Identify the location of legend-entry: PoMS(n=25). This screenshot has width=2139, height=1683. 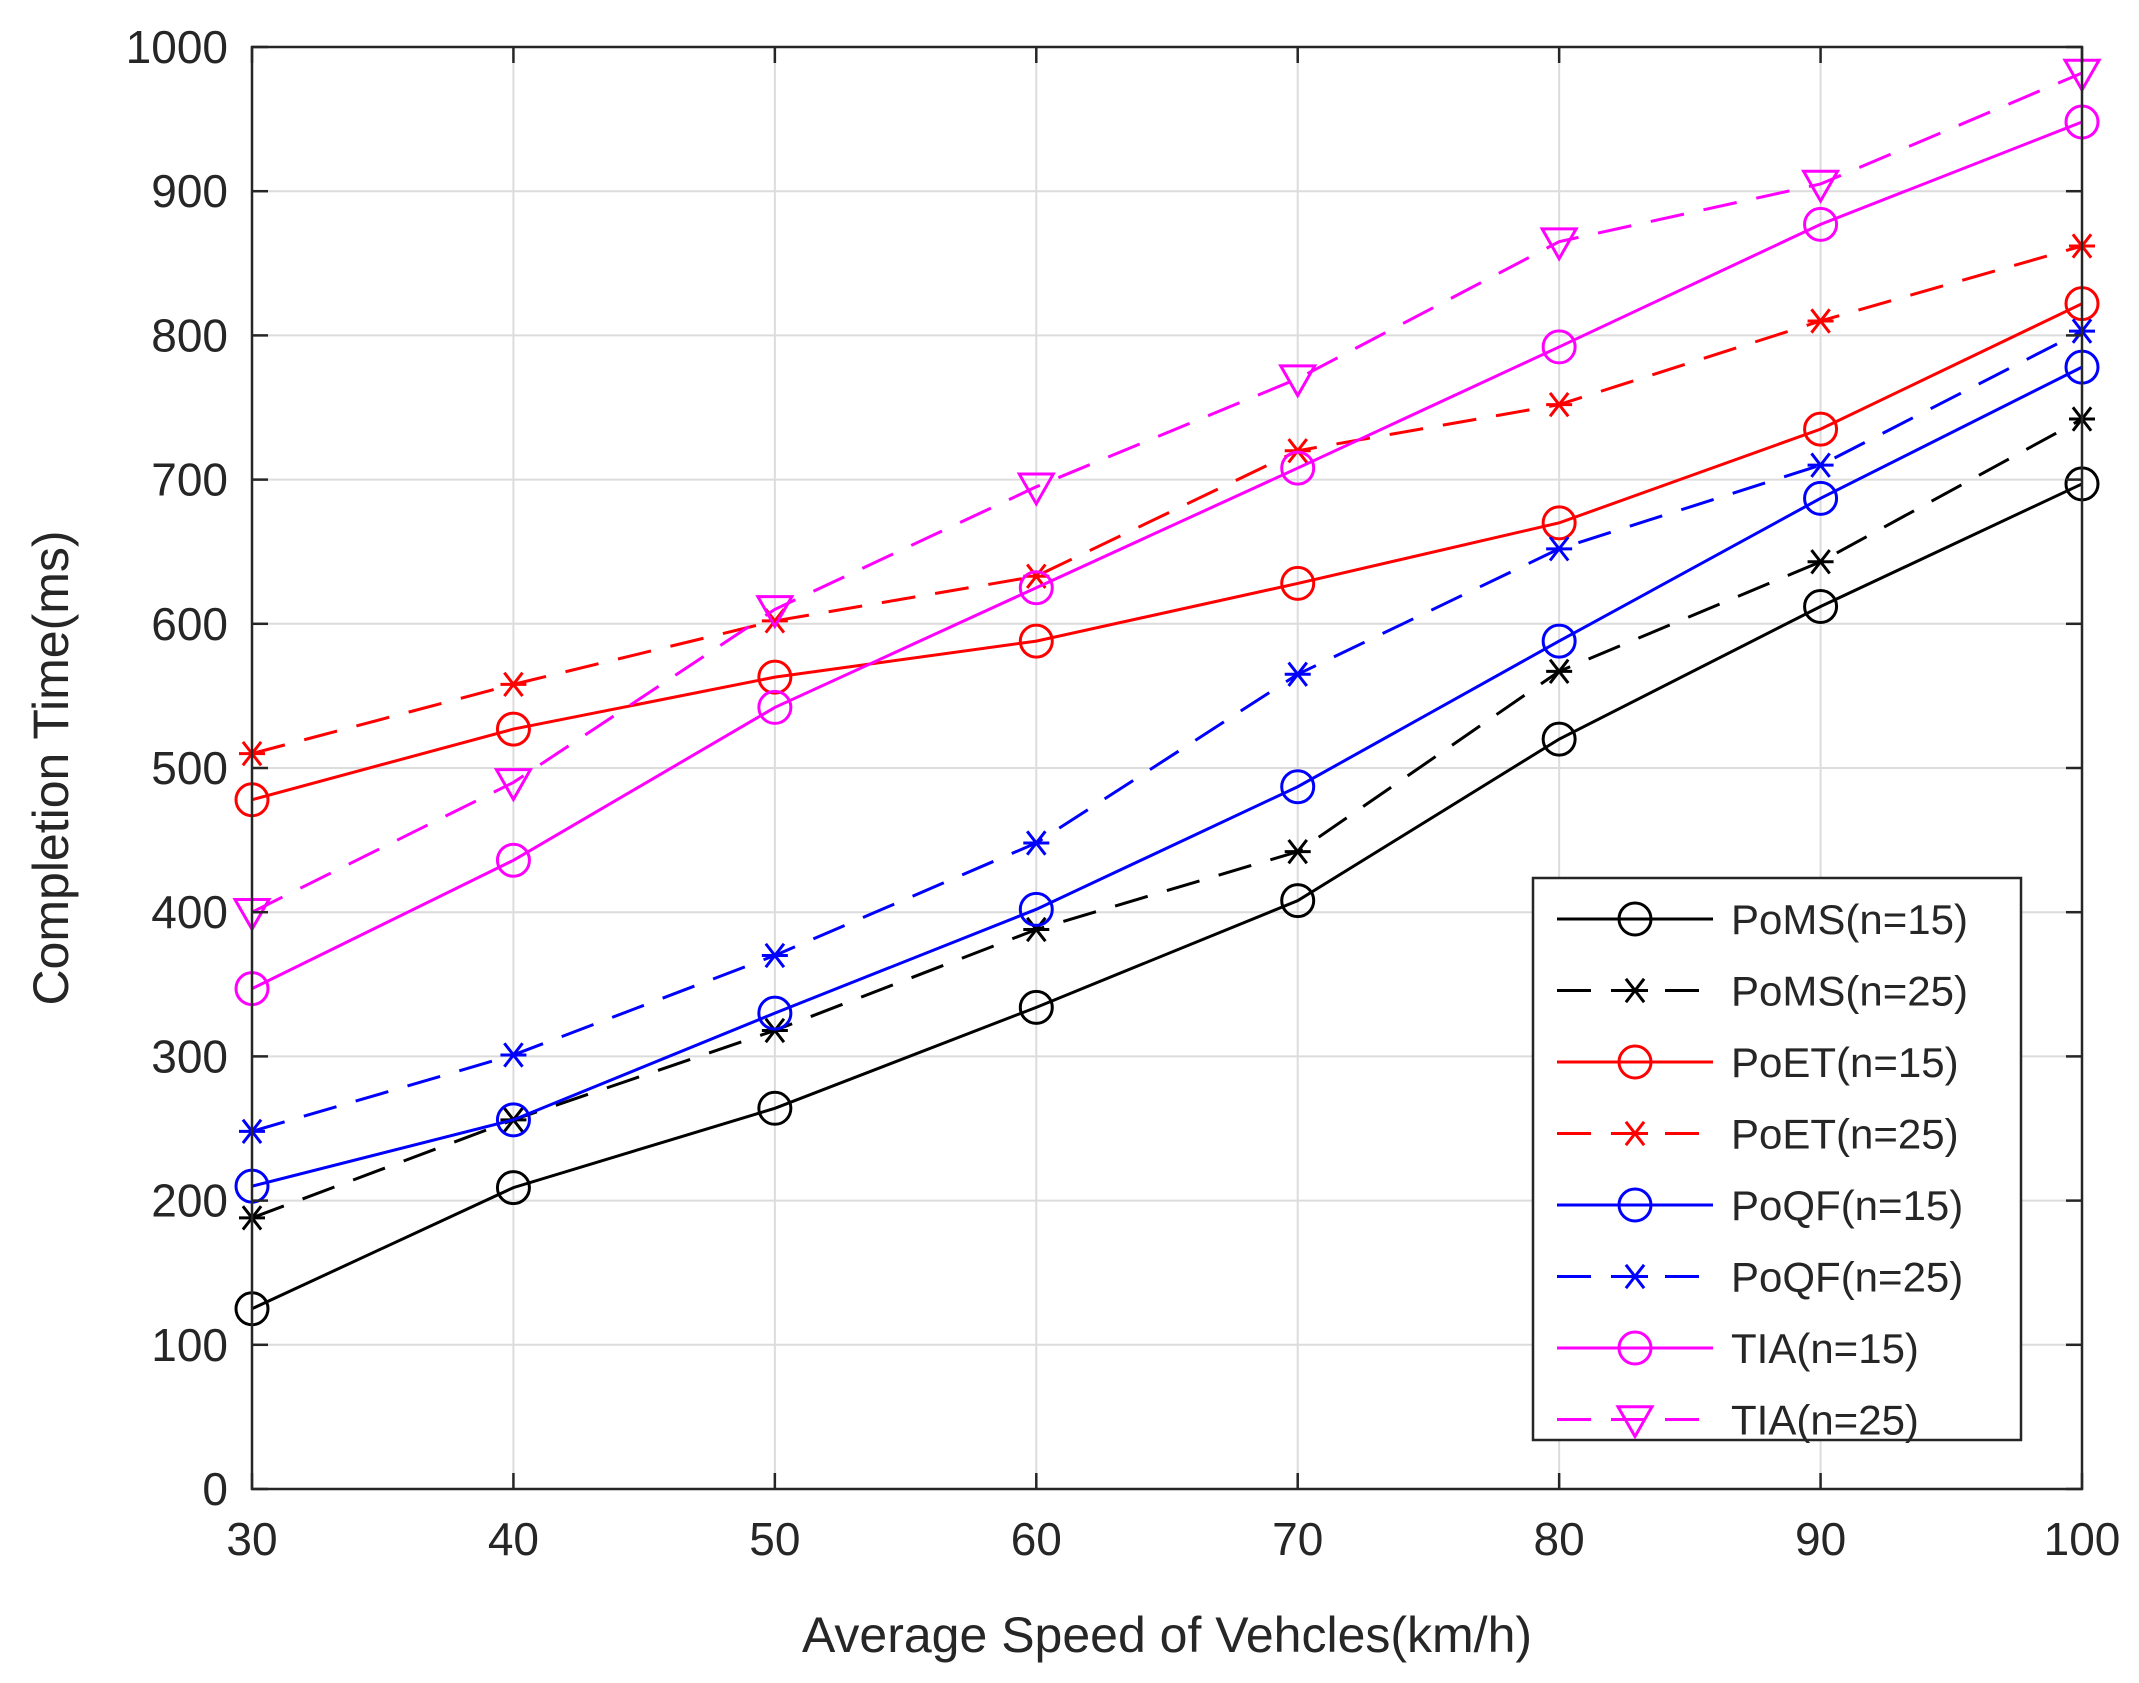
(1762, 991).